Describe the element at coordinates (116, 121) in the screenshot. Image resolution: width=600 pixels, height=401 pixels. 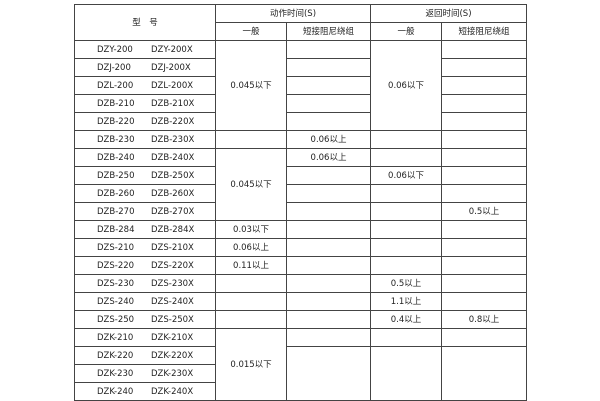
I see `model-name: DZB-220` at that location.